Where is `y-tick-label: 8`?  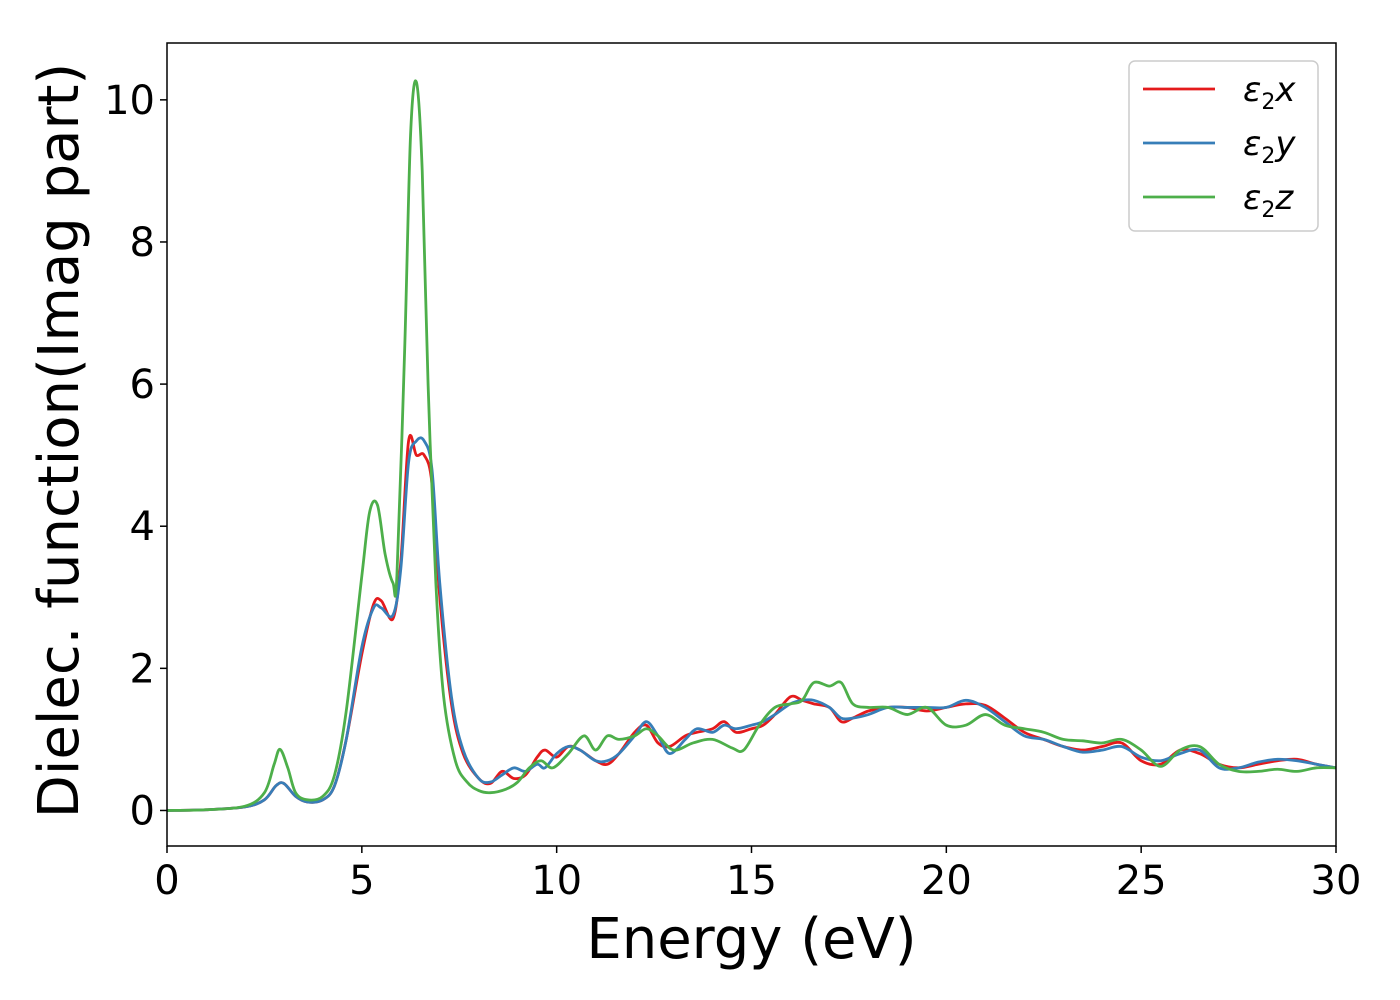 y-tick-label: 8 is located at coordinates (142, 243).